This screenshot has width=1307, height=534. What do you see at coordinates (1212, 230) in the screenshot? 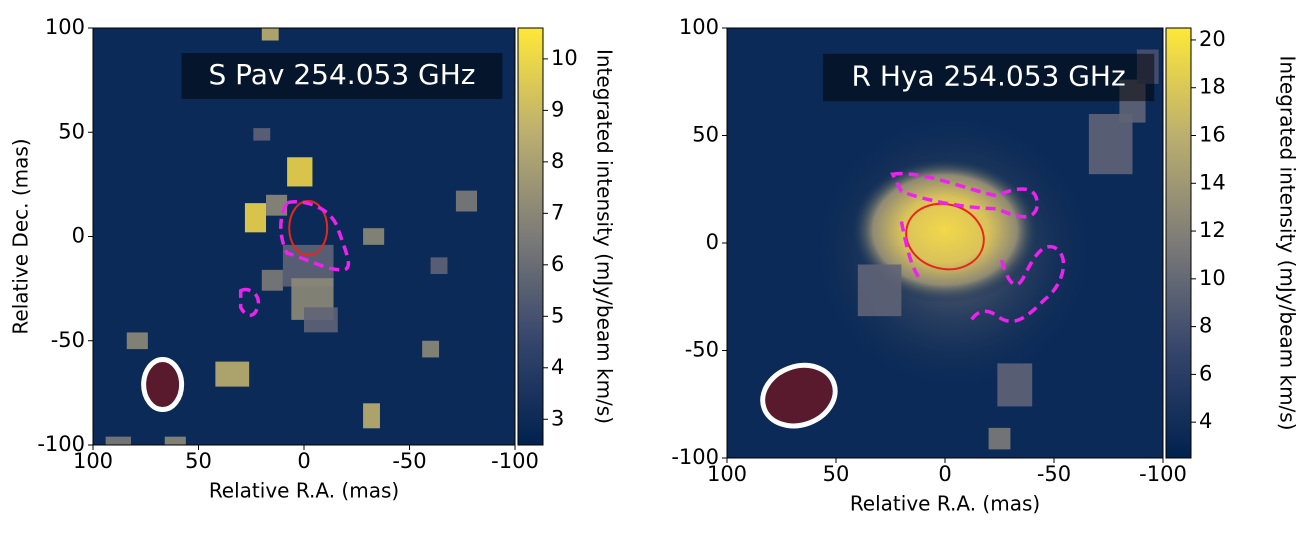
I see `colorbar-tick-label: 12` at bounding box center [1212, 230].